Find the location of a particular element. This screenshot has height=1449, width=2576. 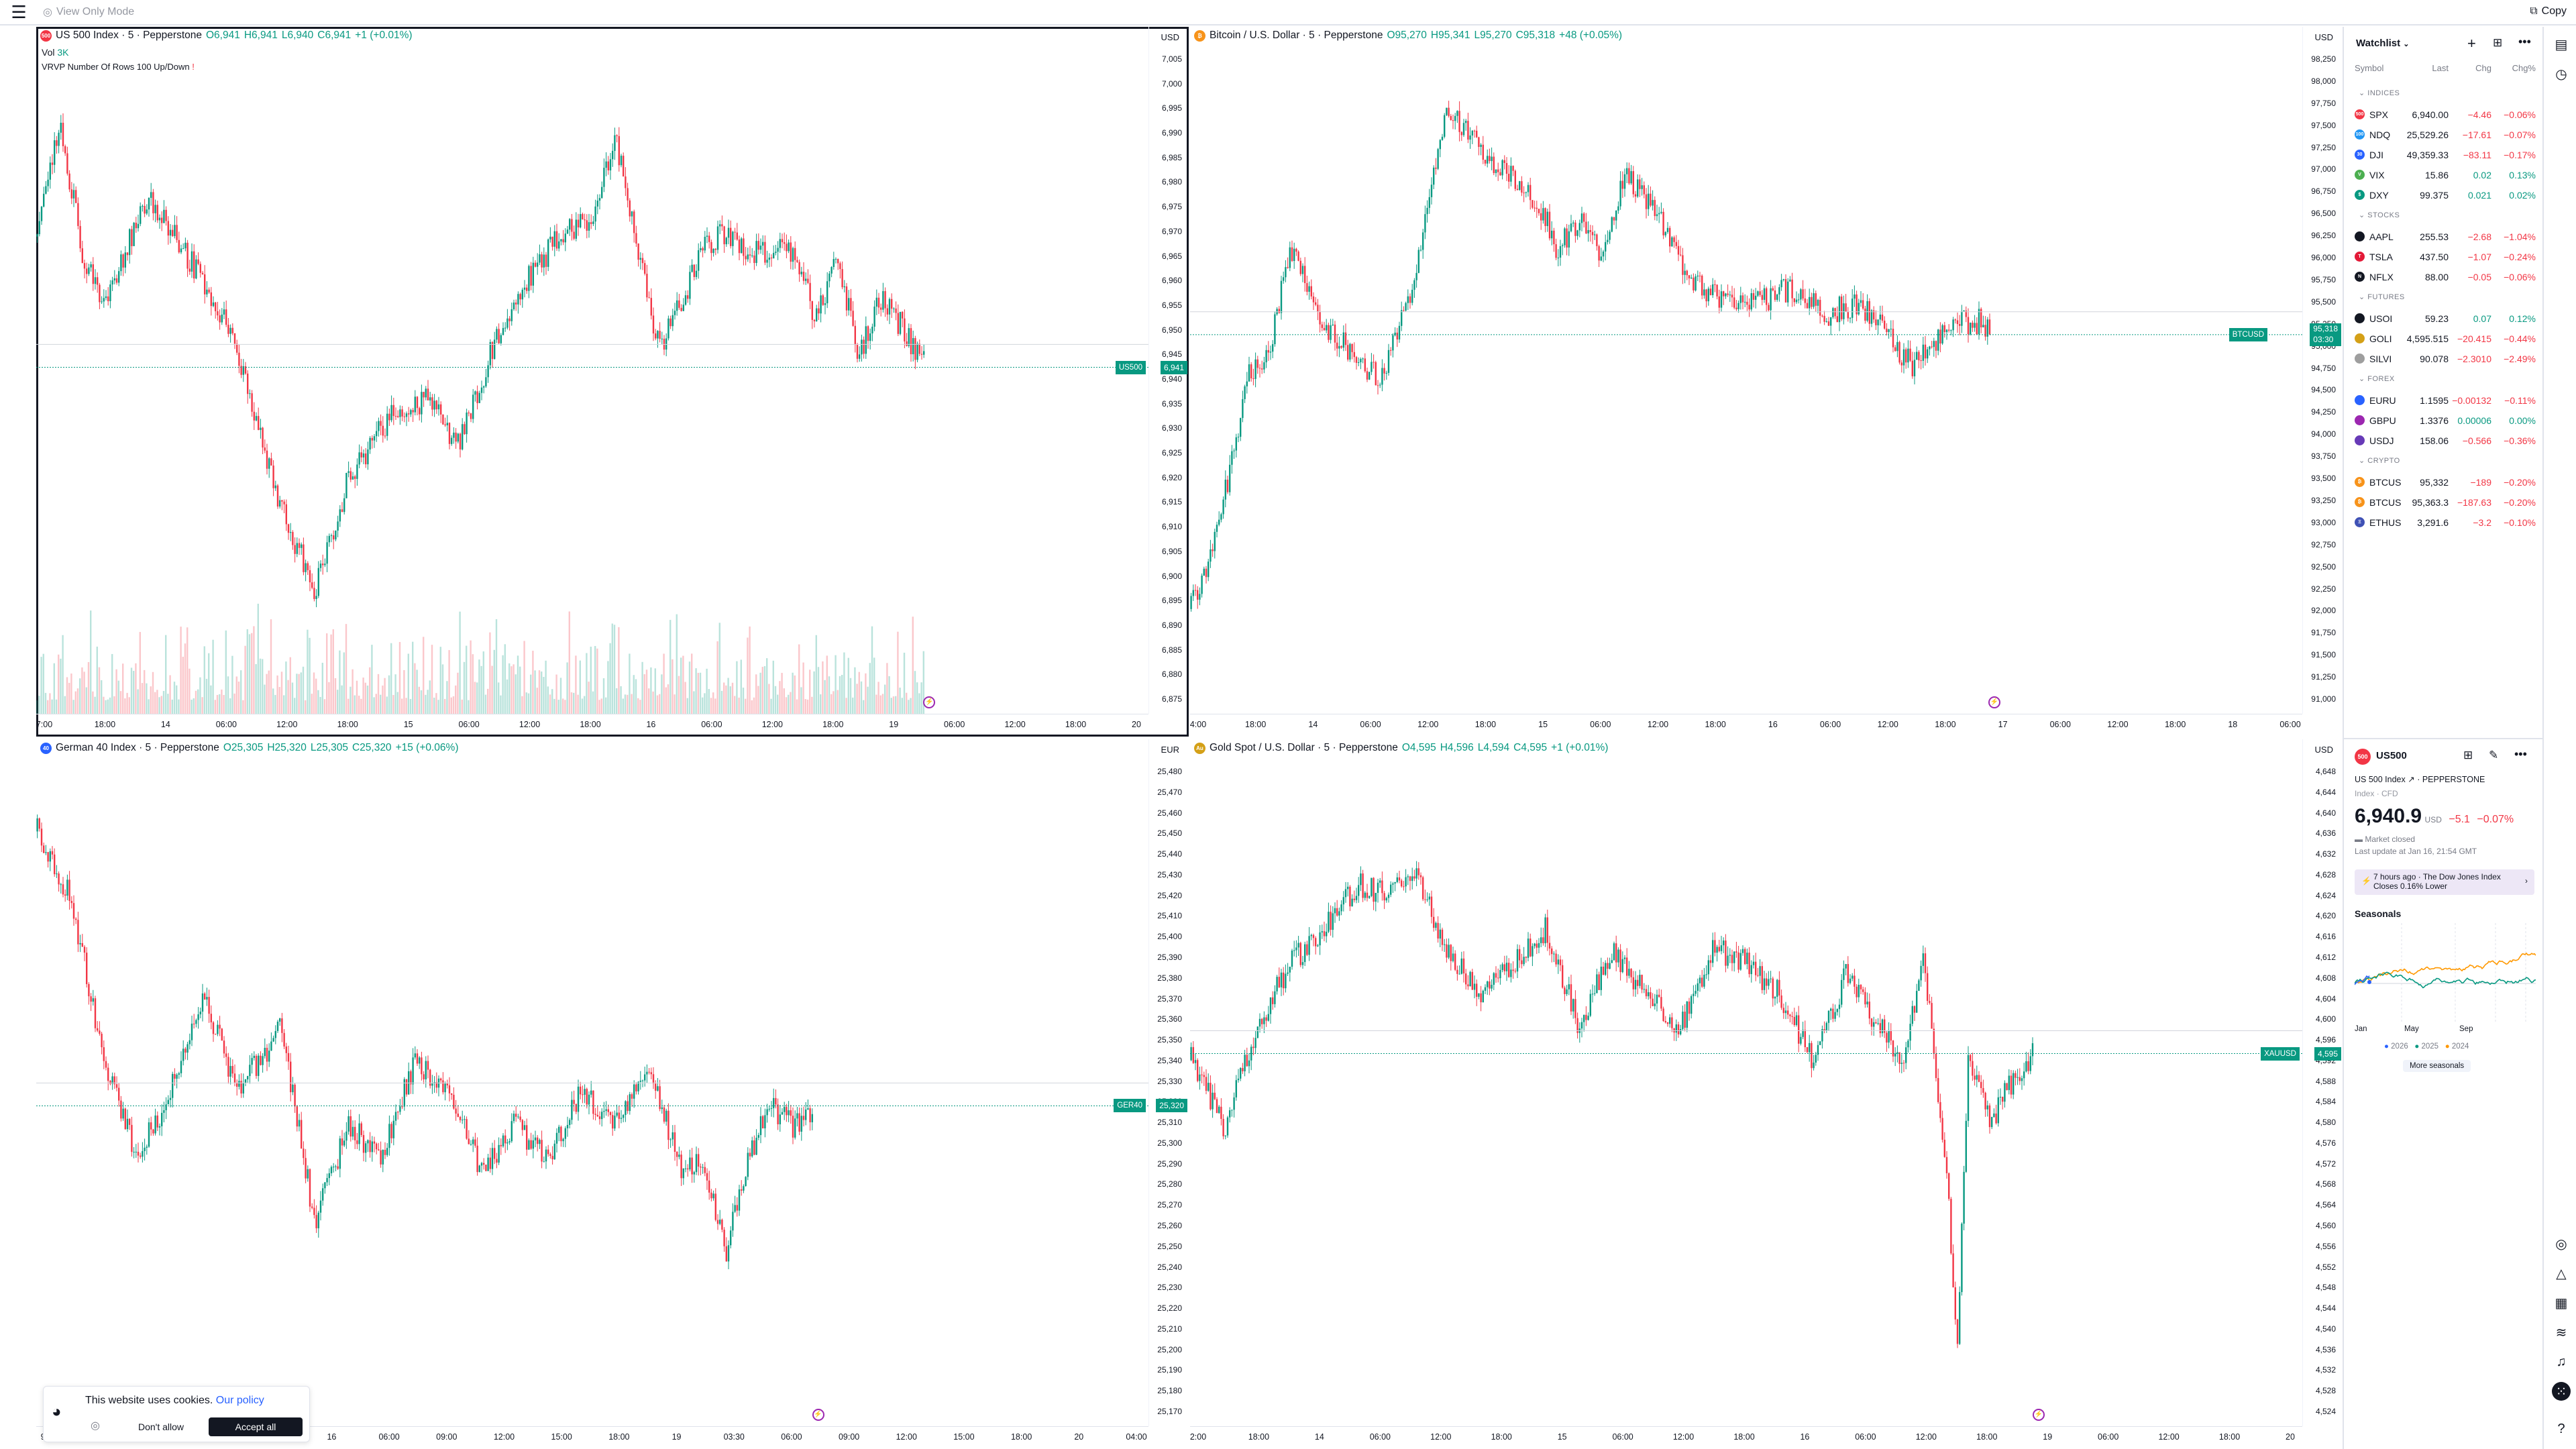

accept-cookies-button: Accept all is located at coordinates (256, 1426).